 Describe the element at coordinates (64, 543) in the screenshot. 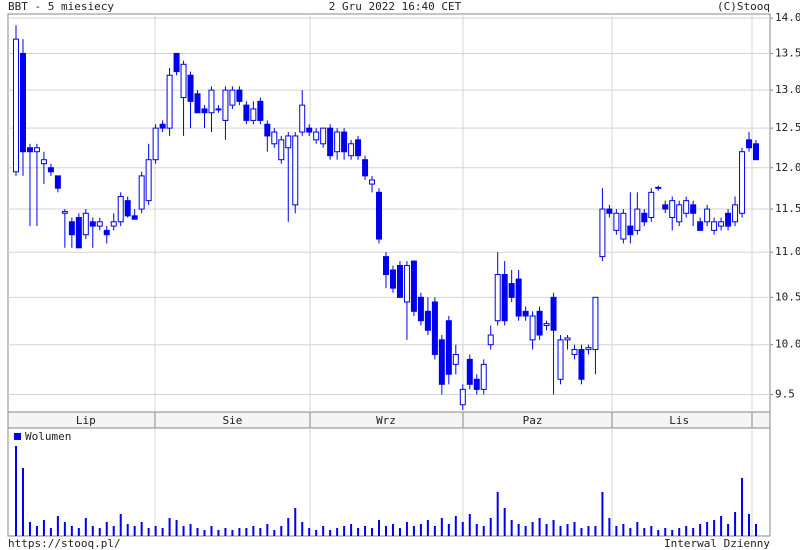

I see `footer-url: https://stooq.pl/` at that location.